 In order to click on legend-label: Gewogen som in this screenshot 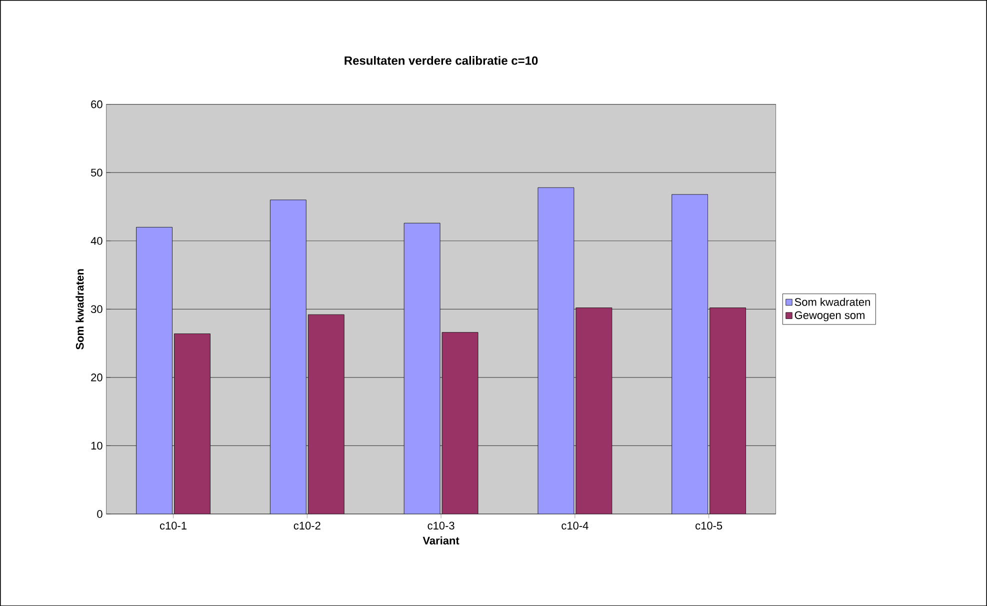, I will do `click(829, 316)`.